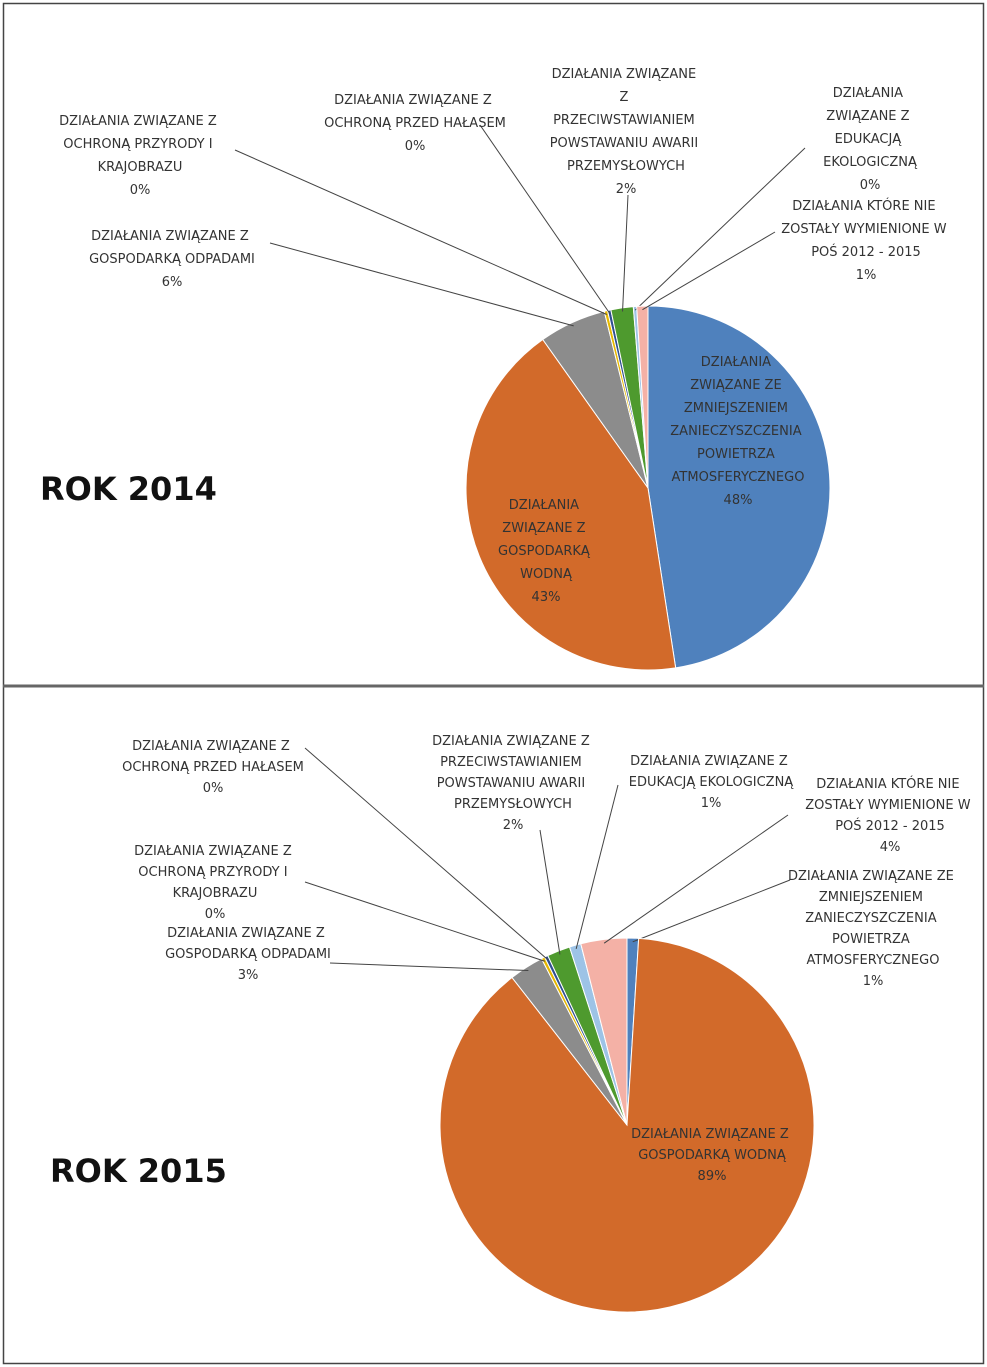 The width and height of the screenshot is (987, 1367). Describe the element at coordinates (172, 282) in the screenshot. I see `value-label: 6%` at that location.